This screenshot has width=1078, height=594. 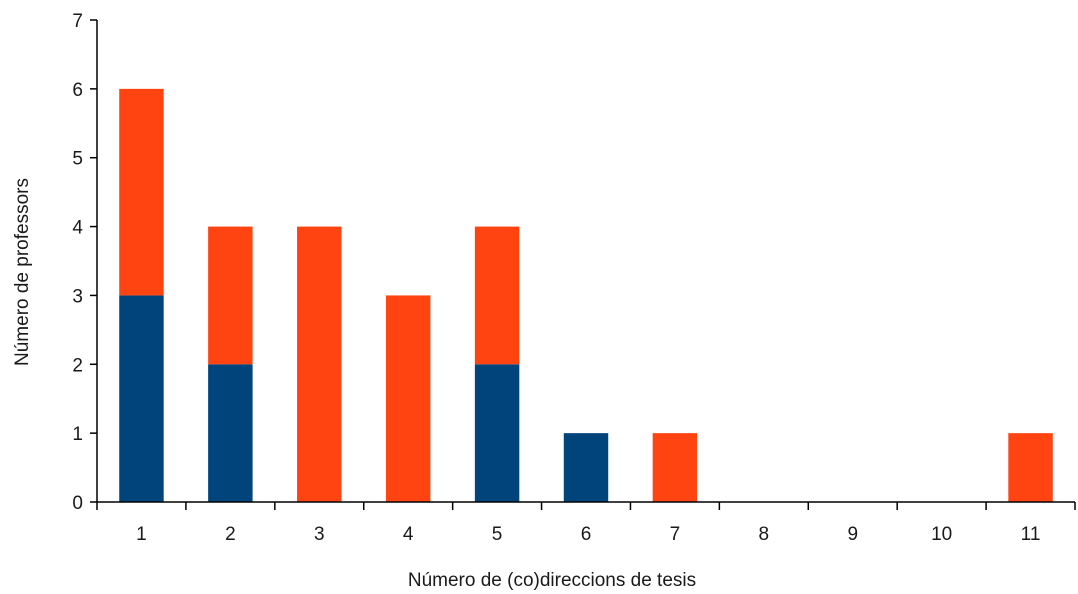 I want to click on bar-seg-2-s2, so click(x=230, y=295).